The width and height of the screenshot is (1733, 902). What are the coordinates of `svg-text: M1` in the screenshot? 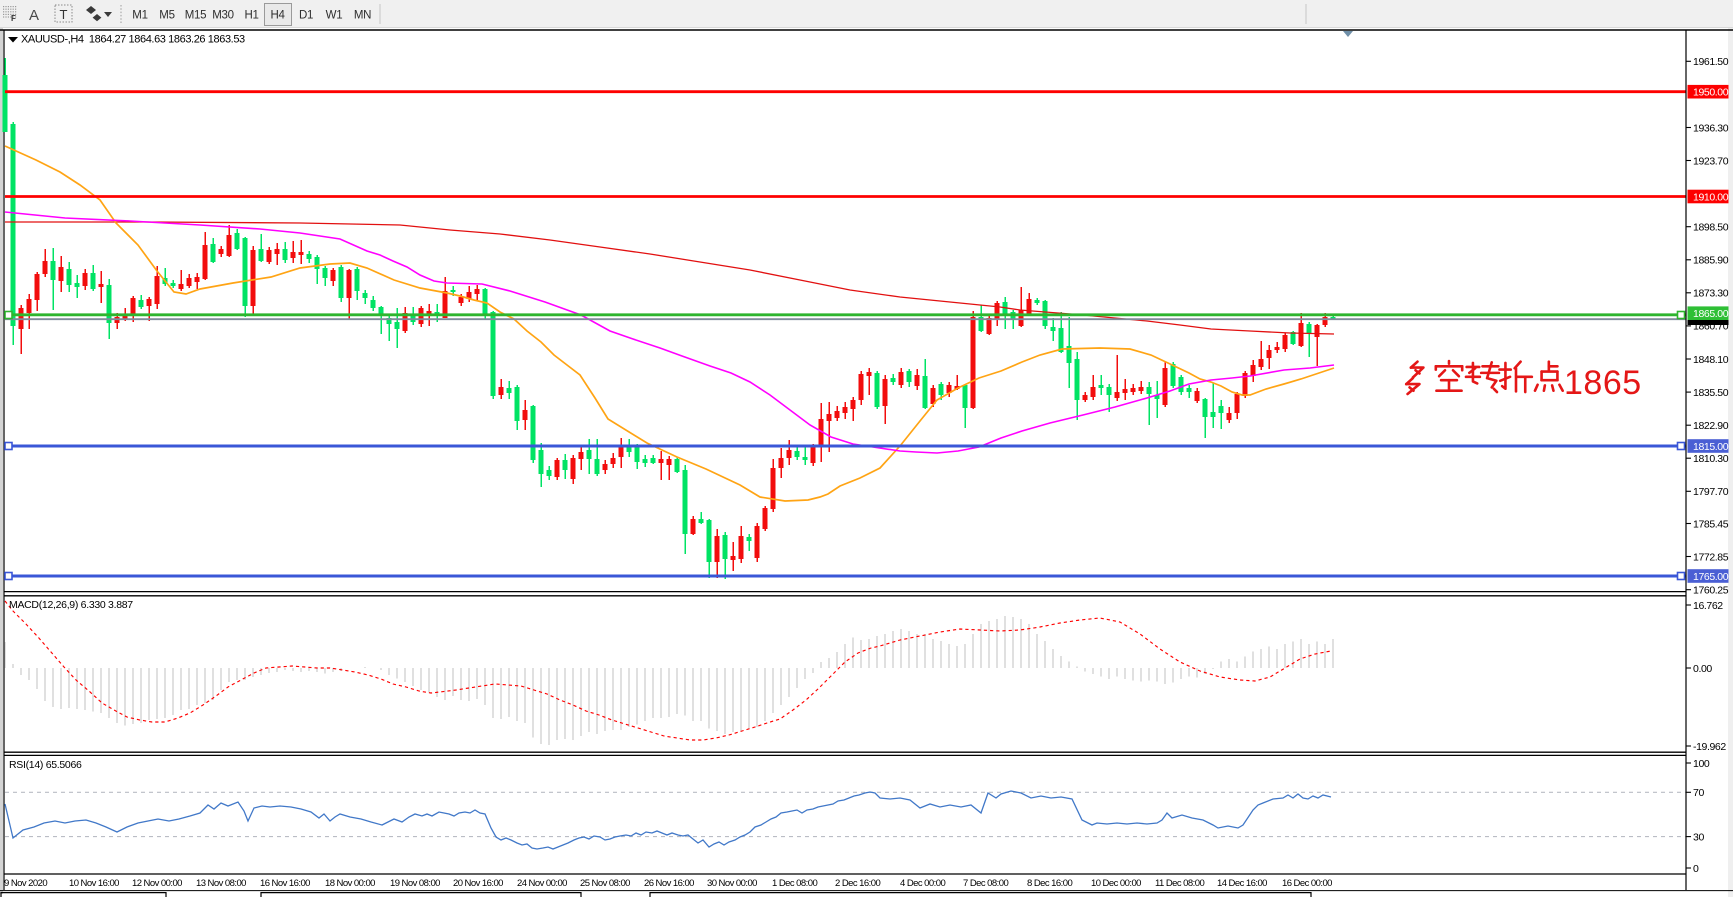 It's located at (139, 16).